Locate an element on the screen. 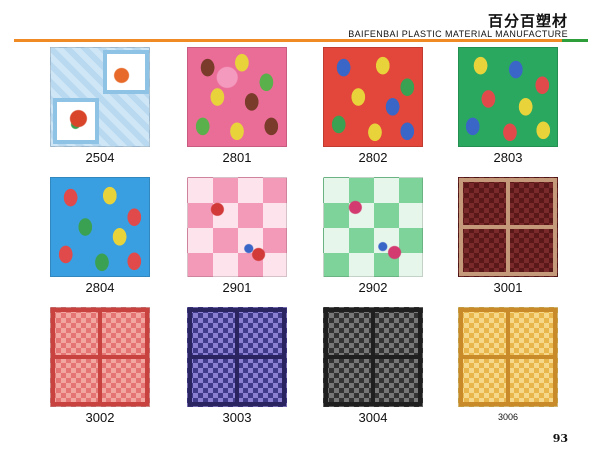 The width and height of the screenshot is (600, 462). brand-name-english: BAIFENBAI PLASTIC MATERIAL MANUFACTURE is located at coordinates (458, 34).